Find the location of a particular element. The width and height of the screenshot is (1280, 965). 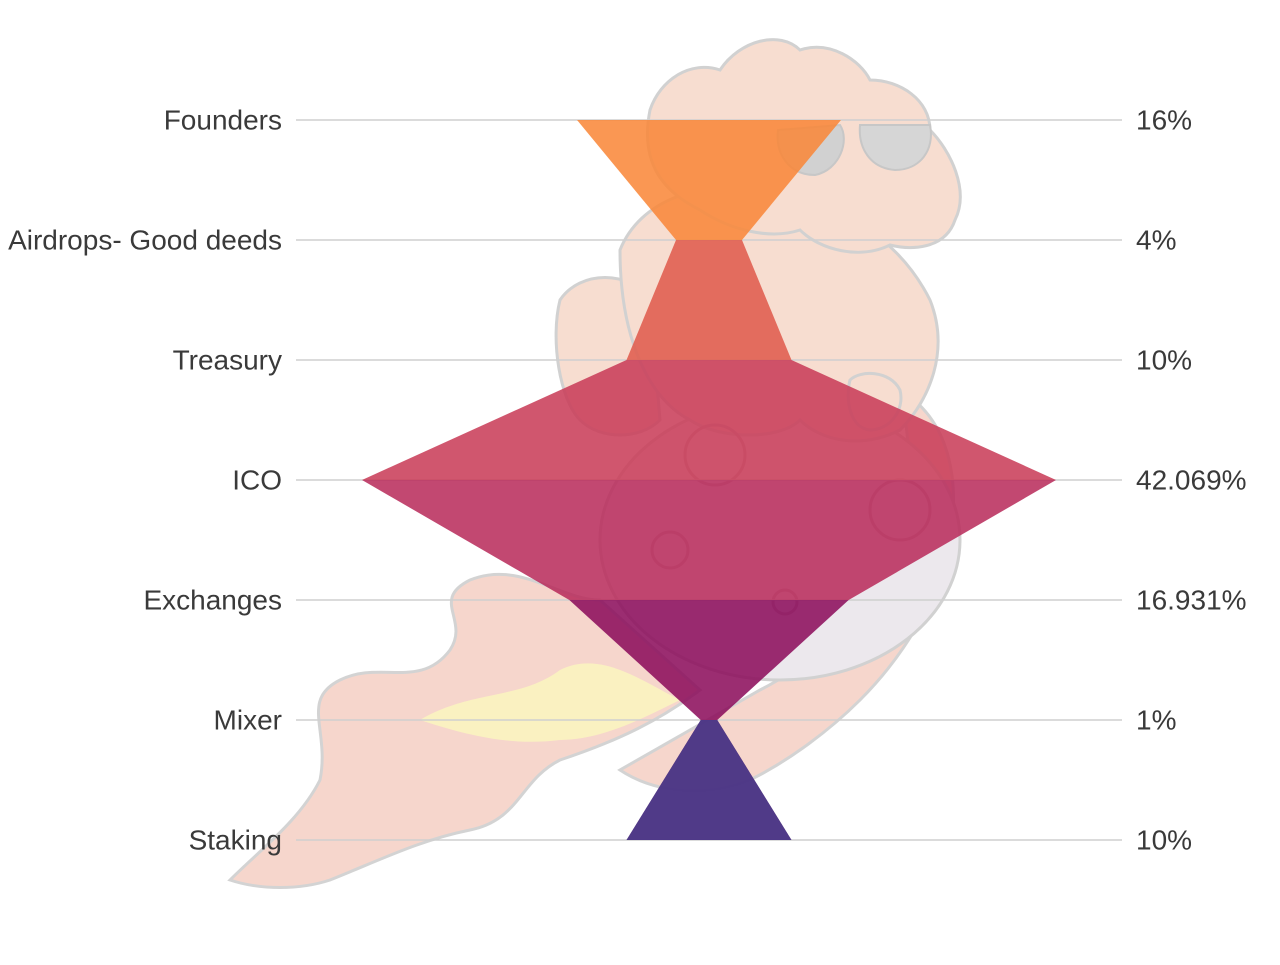

flame-glow-shape is located at coordinates (550, 702).